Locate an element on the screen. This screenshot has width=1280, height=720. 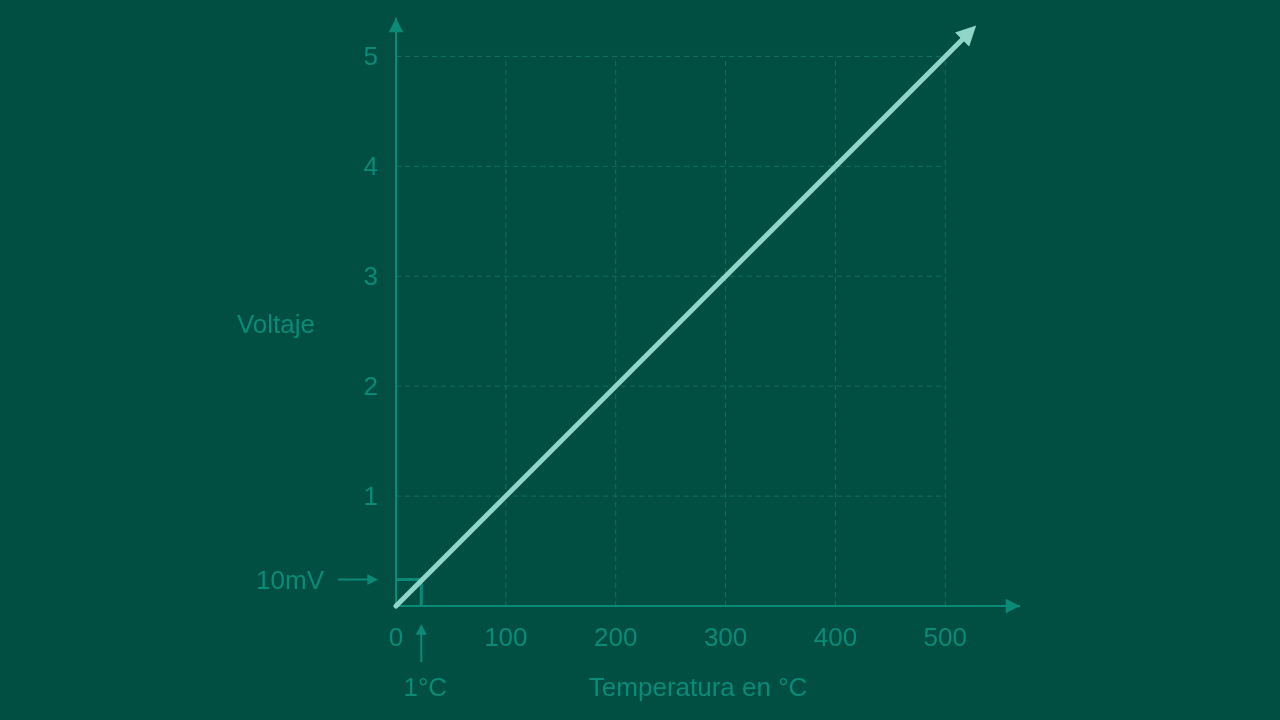
y-tick-label: 2 is located at coordinates (370, 386).